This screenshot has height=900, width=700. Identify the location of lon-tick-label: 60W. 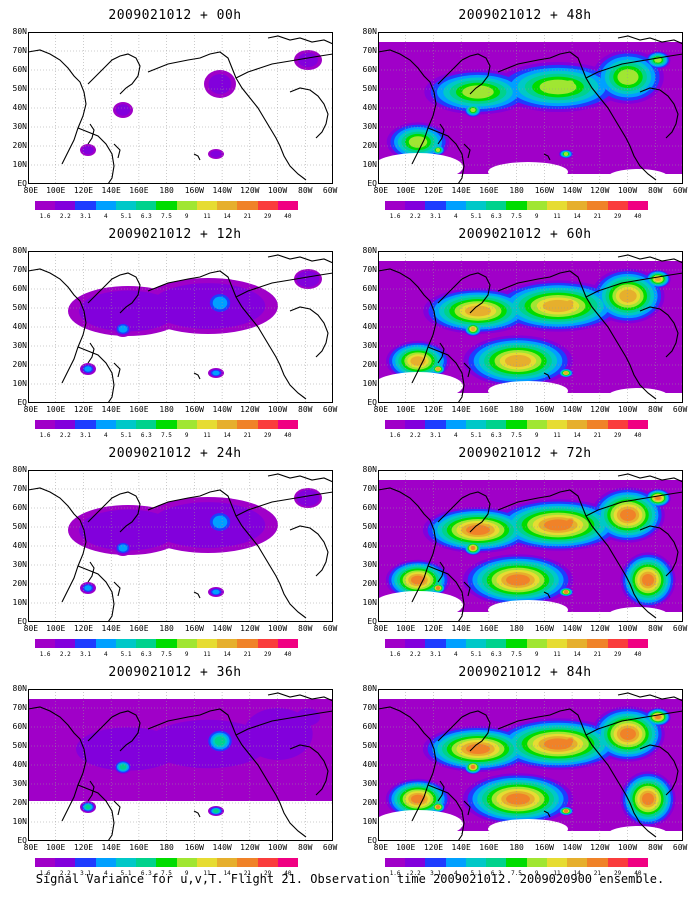
(330, 190).